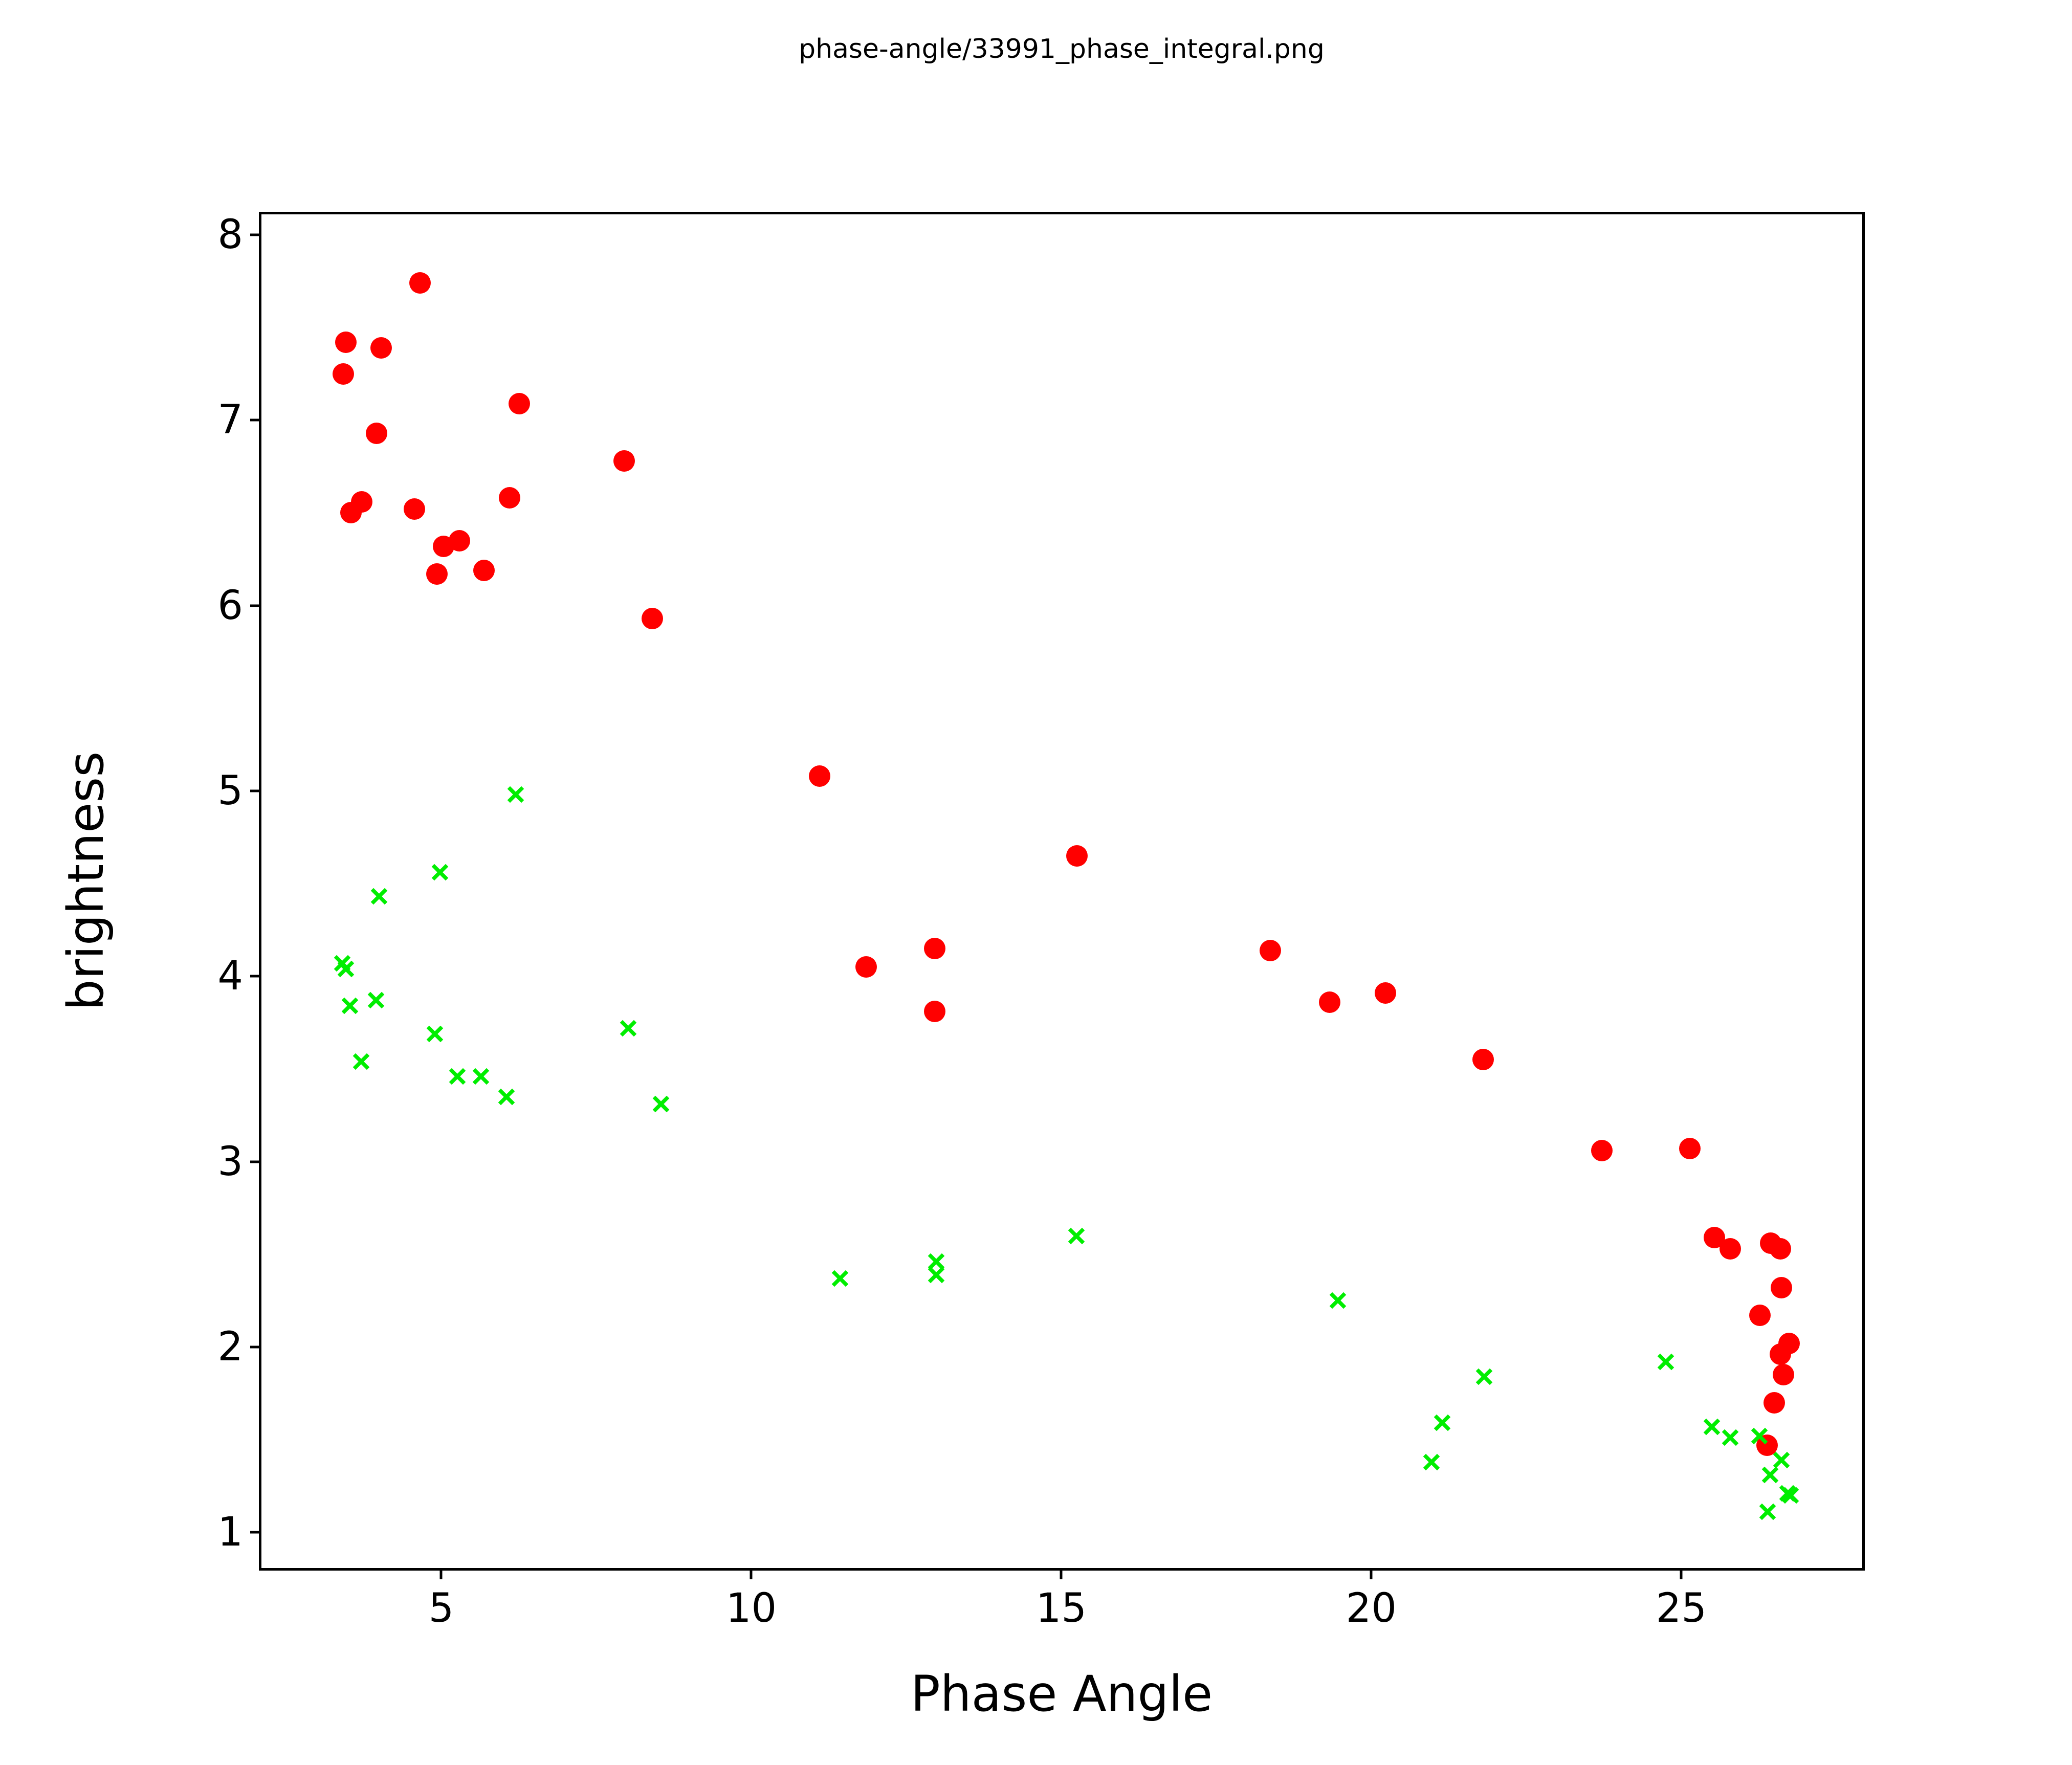 This screenshot has width=2072, height=1765. I want to click on y-tick-label: 7, so click(230, 421).